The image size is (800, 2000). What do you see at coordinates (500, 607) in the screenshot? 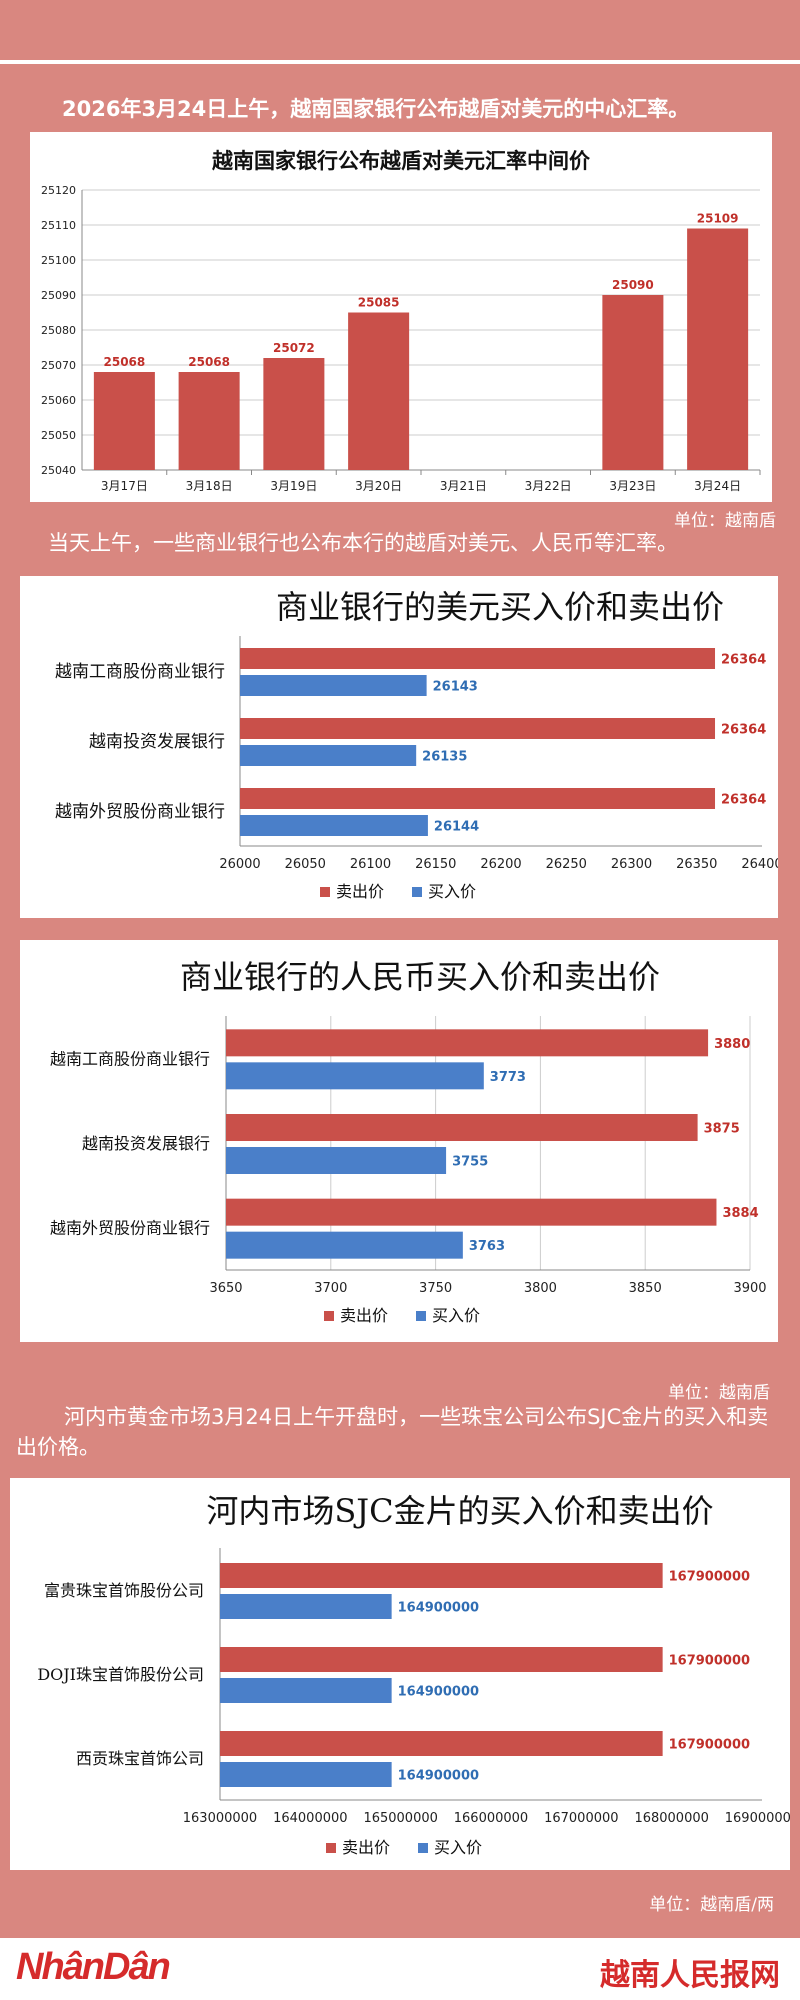
I see `chart-title: 商业银行的美元买入价和卖出价` at bounding box center [500, 607].